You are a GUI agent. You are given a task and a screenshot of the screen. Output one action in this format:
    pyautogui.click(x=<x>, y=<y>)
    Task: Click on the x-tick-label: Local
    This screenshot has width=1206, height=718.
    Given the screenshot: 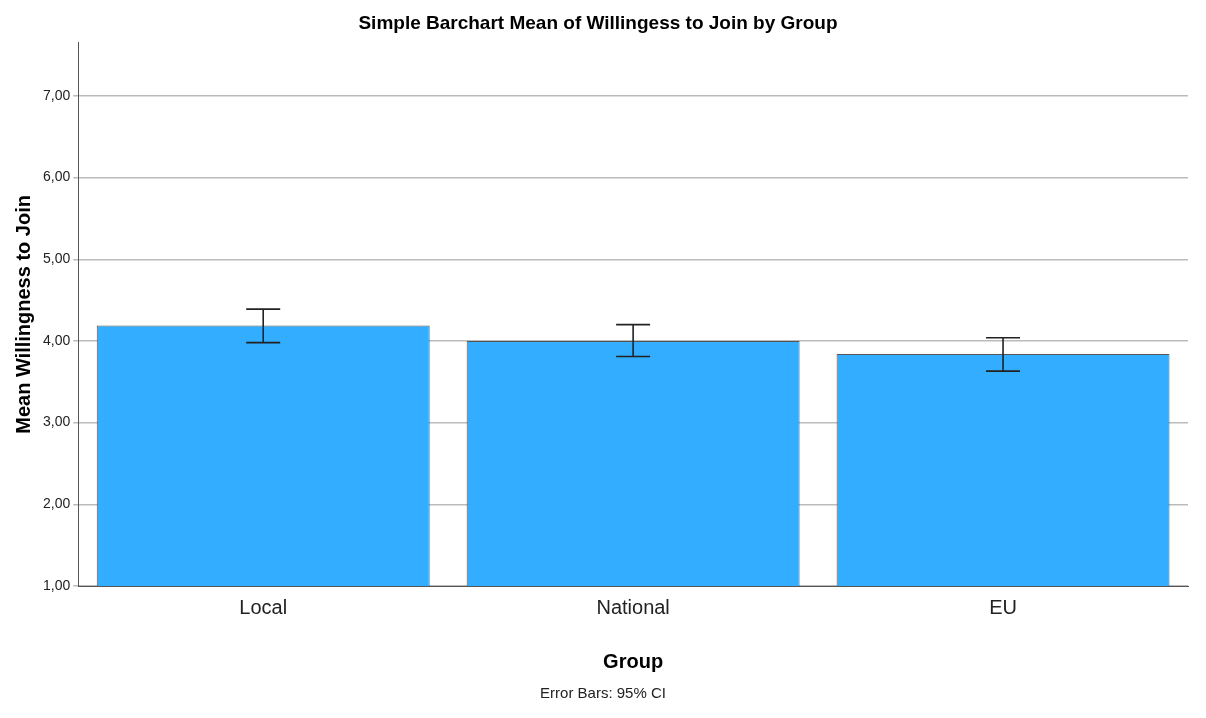 What is the action you would take?
    pyautogui.click(x=263, y=606)
    